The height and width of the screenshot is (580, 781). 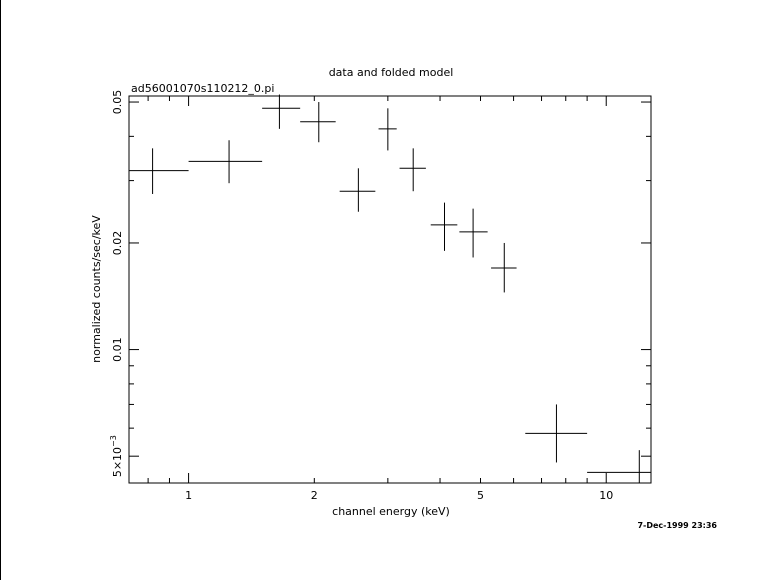 What do you see at coordinates (314, 495) in the screenshot?
I see `x-tick-label: 2` at bounding box center [314, 495].